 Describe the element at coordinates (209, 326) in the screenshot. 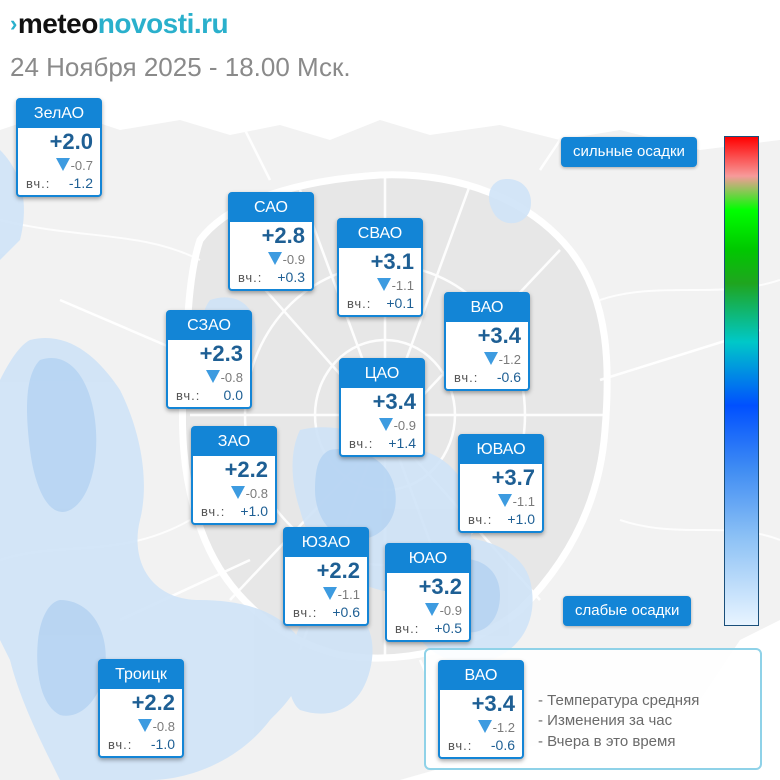

I see `district-name: СЗАО` at that location.